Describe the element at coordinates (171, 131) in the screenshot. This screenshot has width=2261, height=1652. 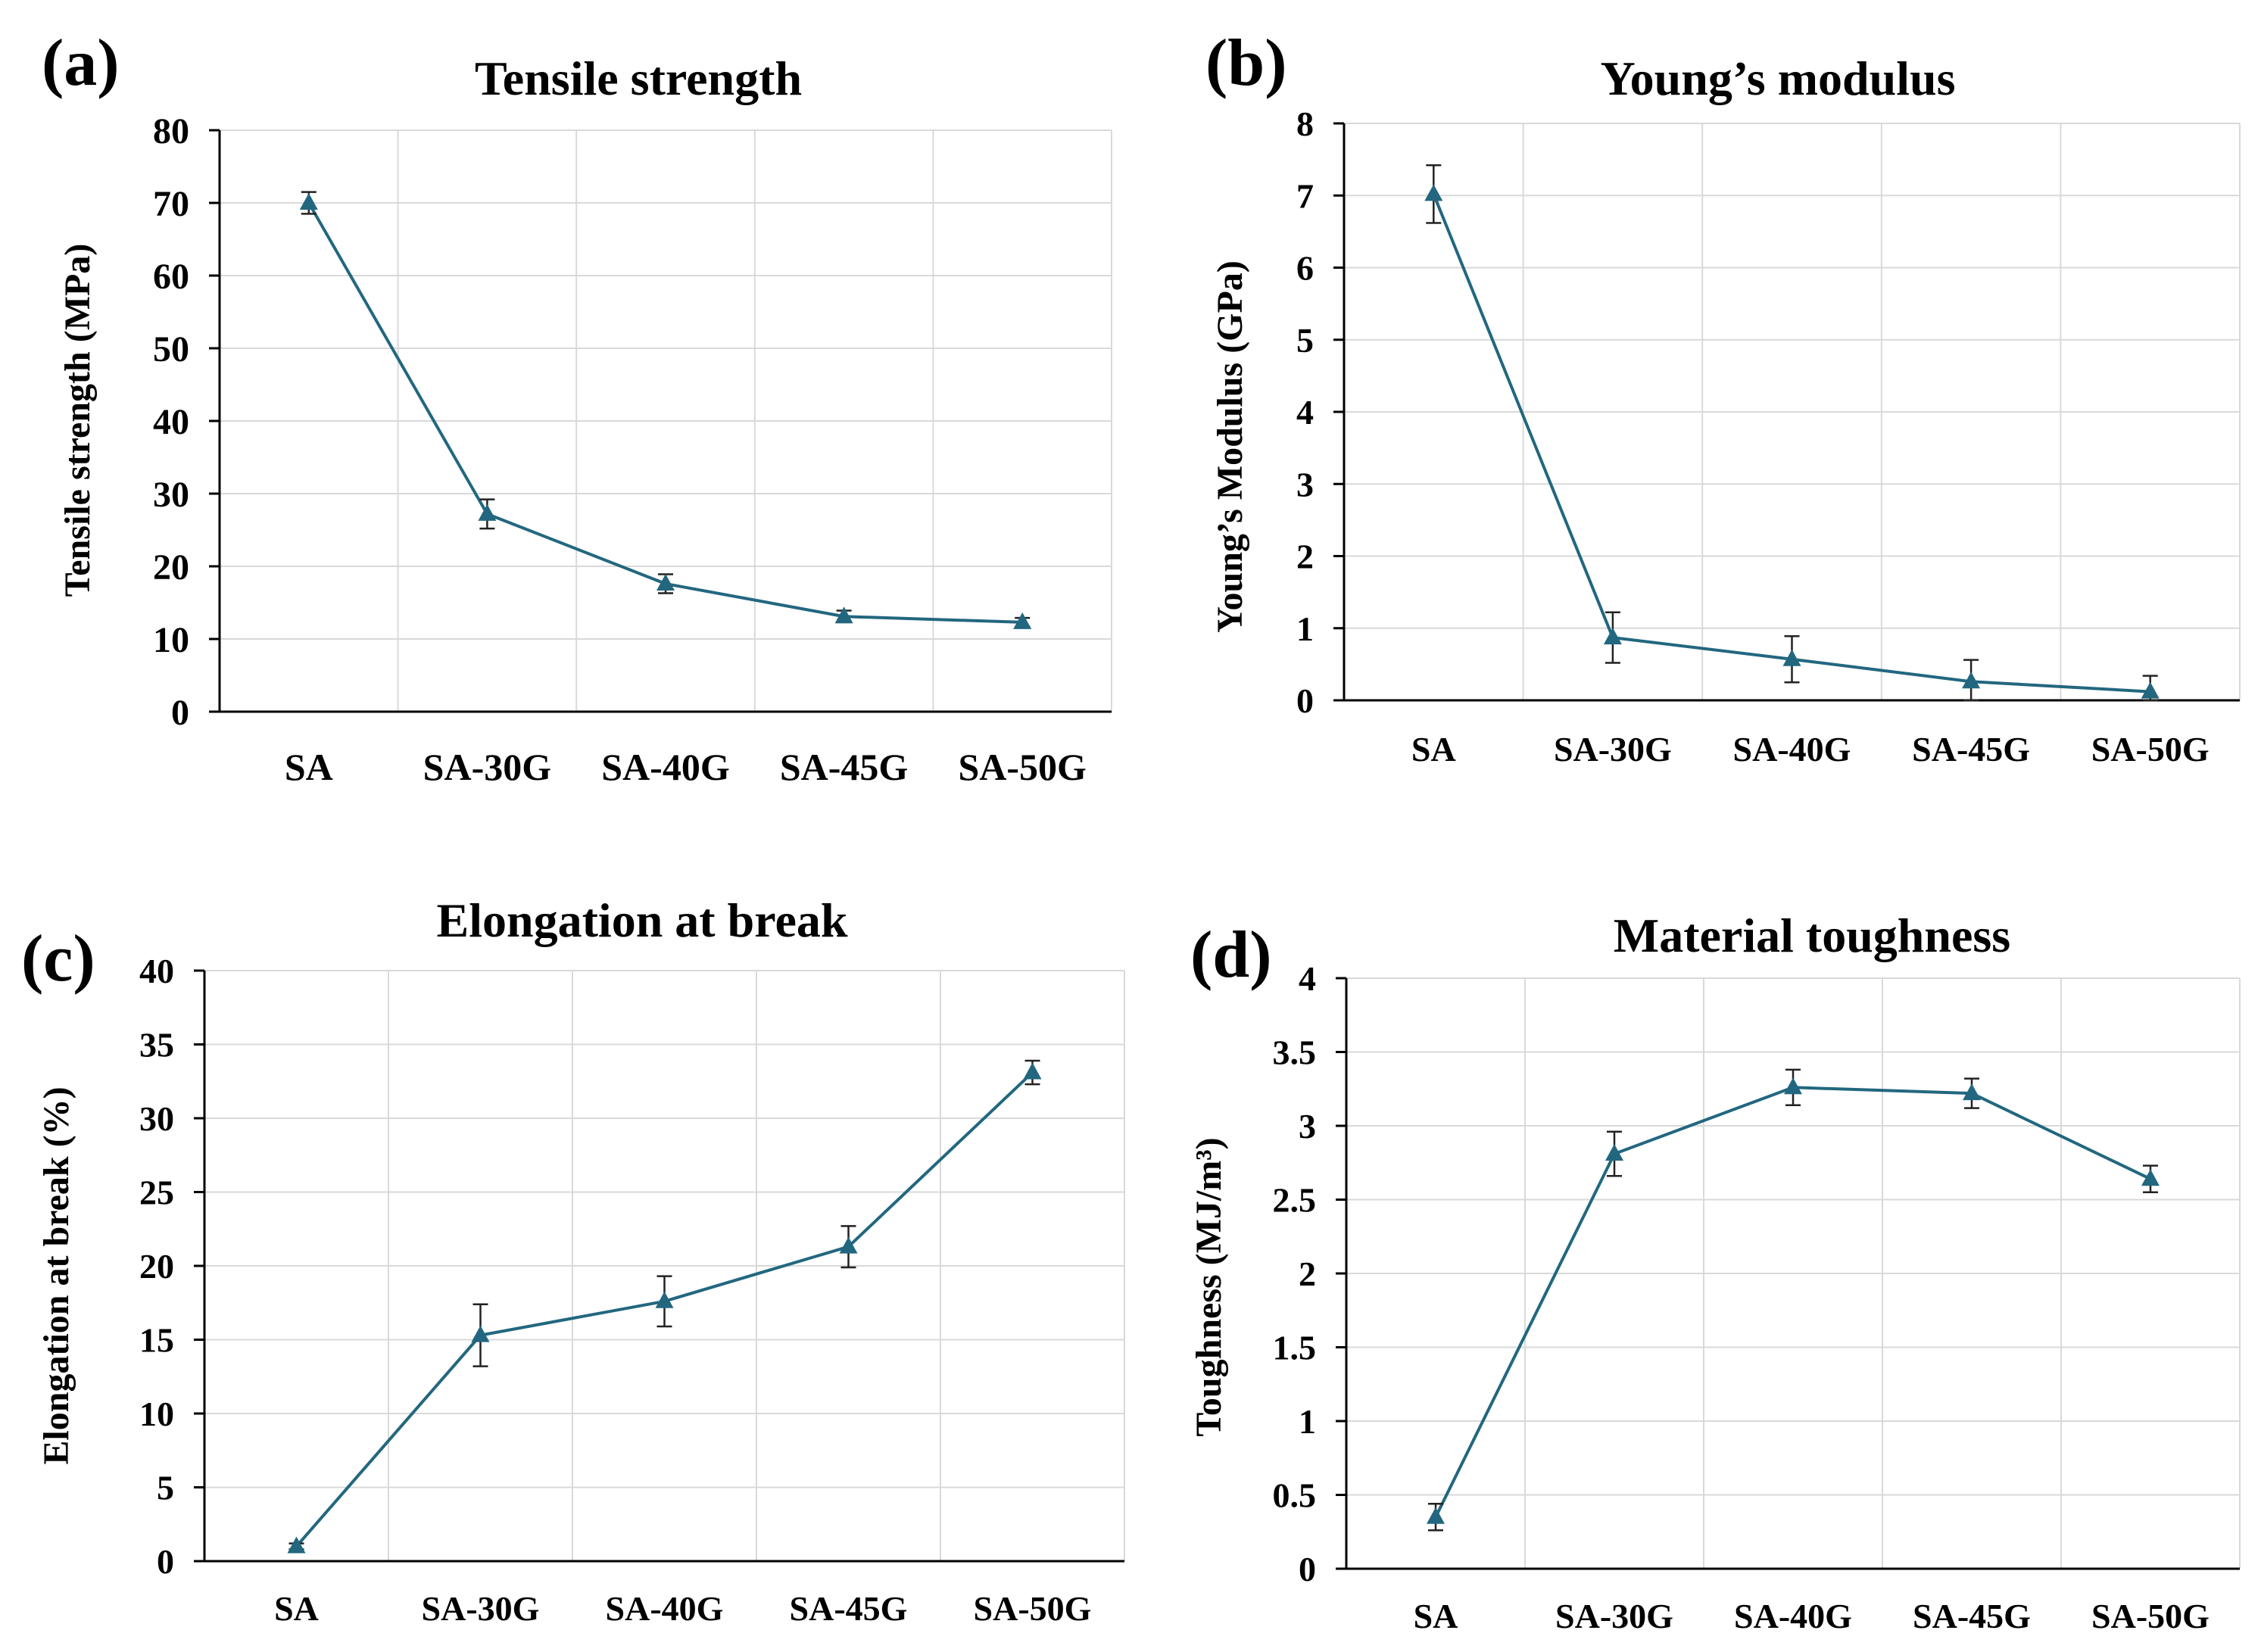
I see `y-tick-label: 80` at that location.